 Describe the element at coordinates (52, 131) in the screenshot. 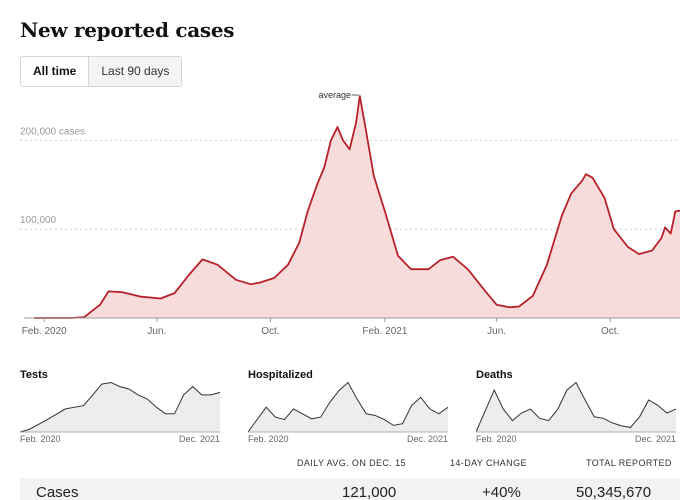

I see `y-tick-label: 200,000 cases` at that location.